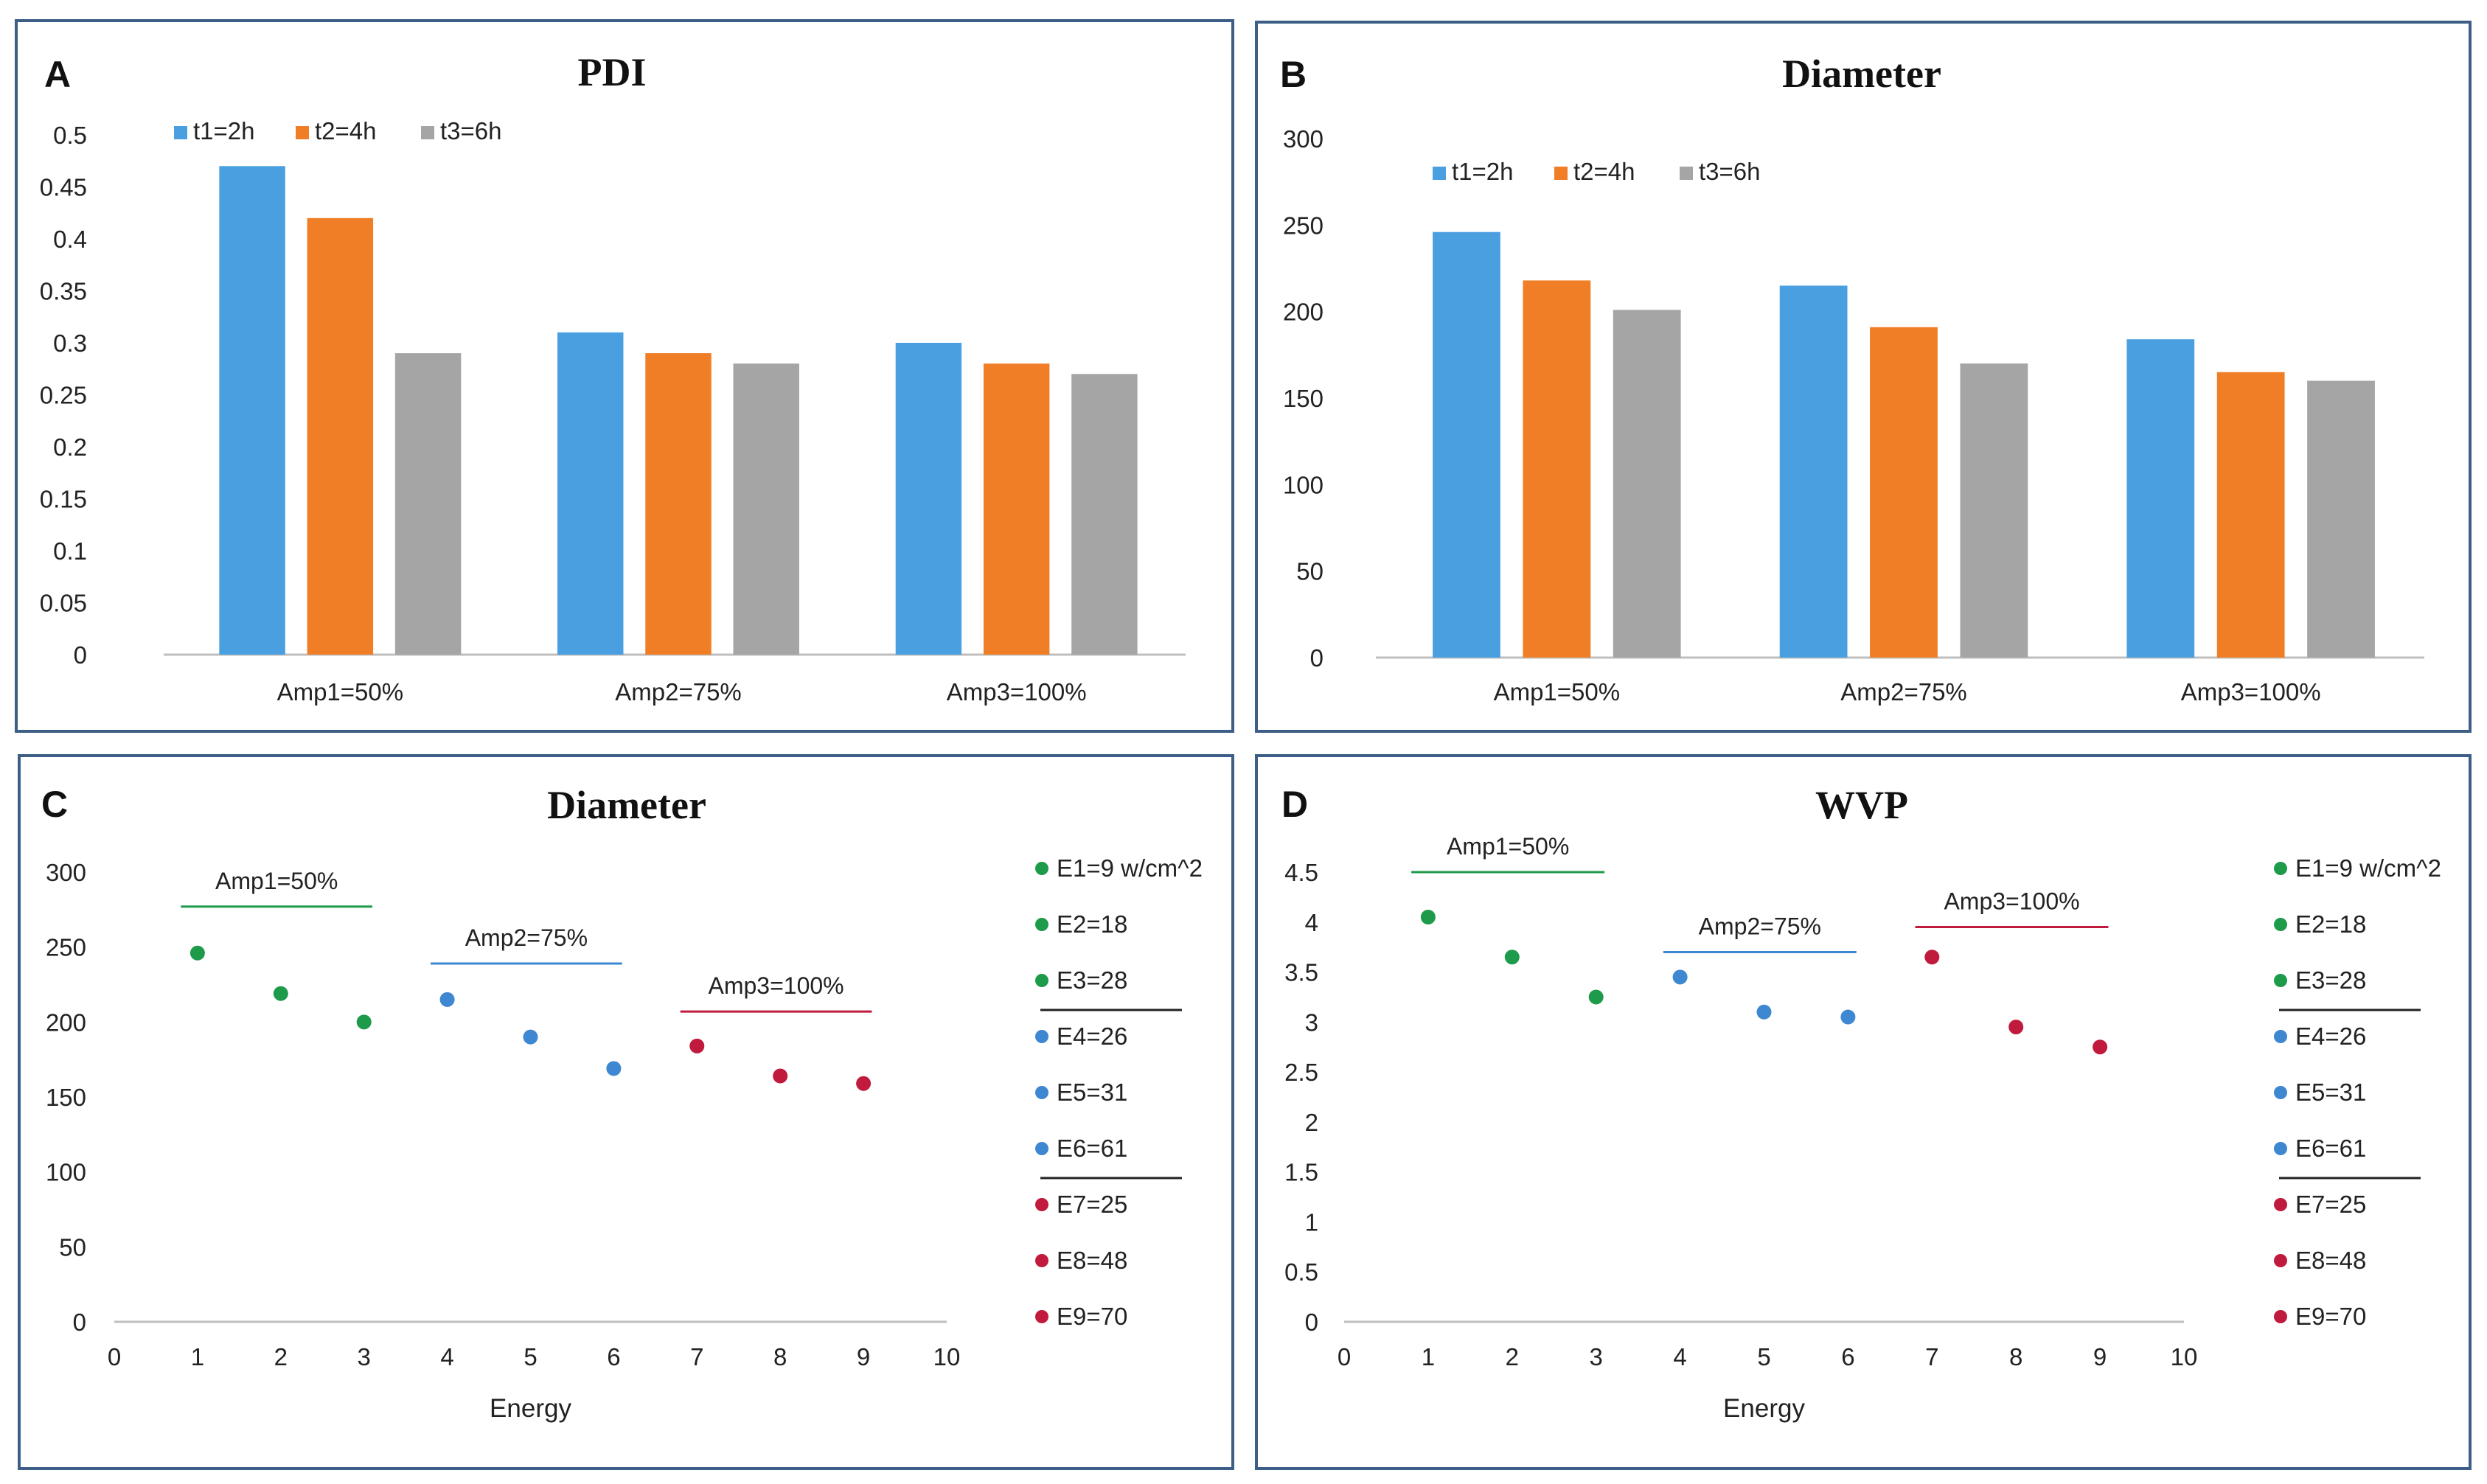  Describe the element at coordinates (70, 240) in the screenshot. I see `y-tick-label: 0.4` at that location.